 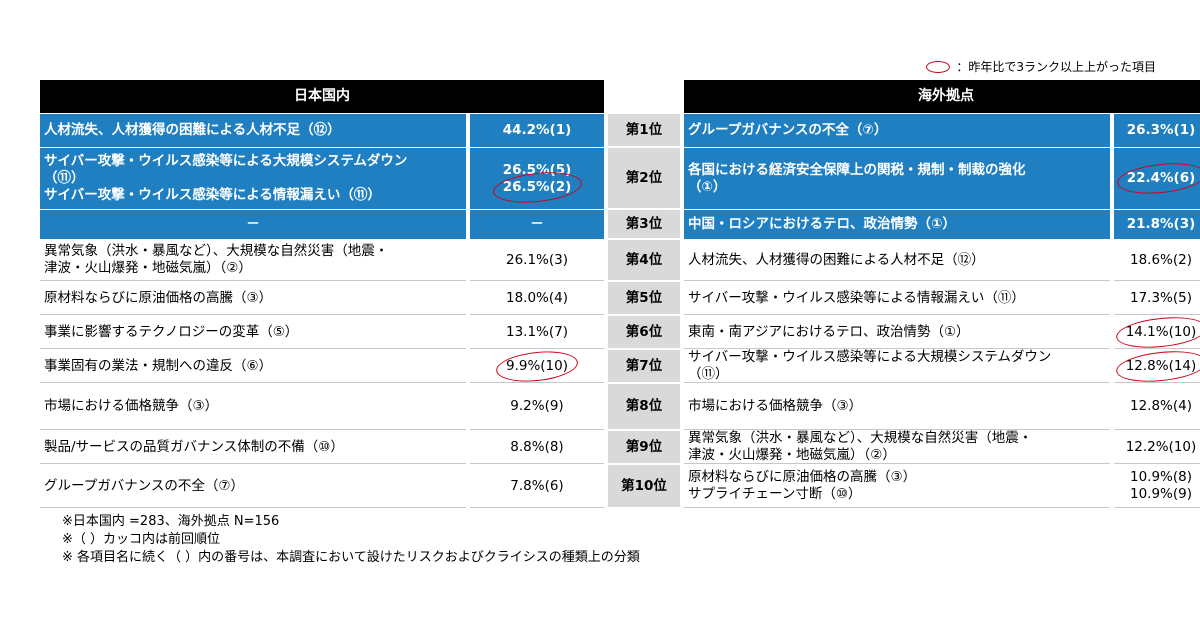 What do you see at coordinates (537, 447) in the screenshot?
I see `domestic-value-9: 8.8%(8)` at bounding box center [537, 447].